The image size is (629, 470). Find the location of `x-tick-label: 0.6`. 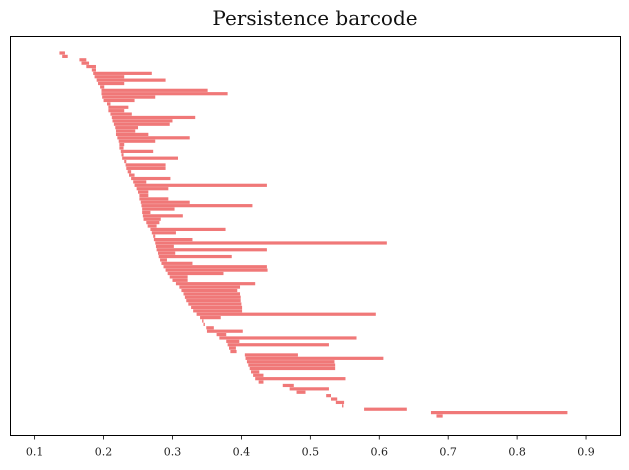

x-tick-label: 0.6 is located at coordinates (380, 452).